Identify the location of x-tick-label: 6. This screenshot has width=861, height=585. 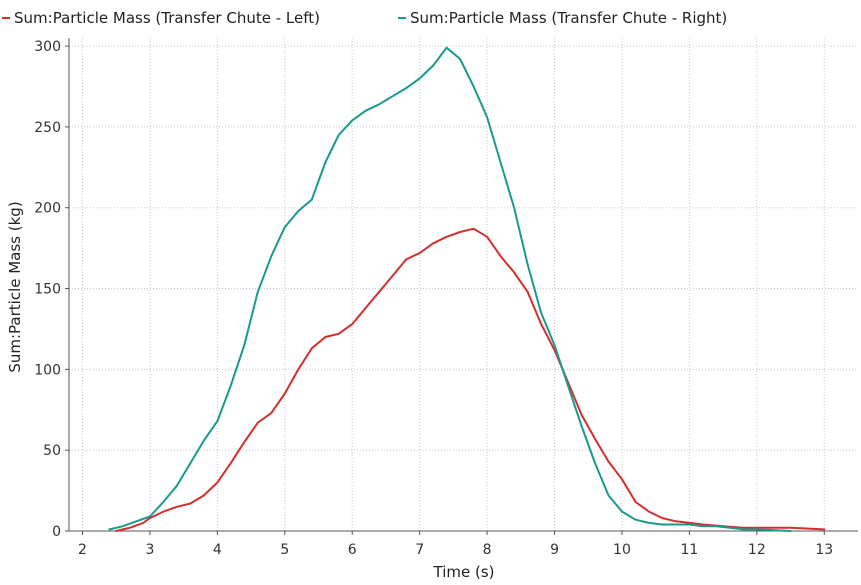
(352, 550).